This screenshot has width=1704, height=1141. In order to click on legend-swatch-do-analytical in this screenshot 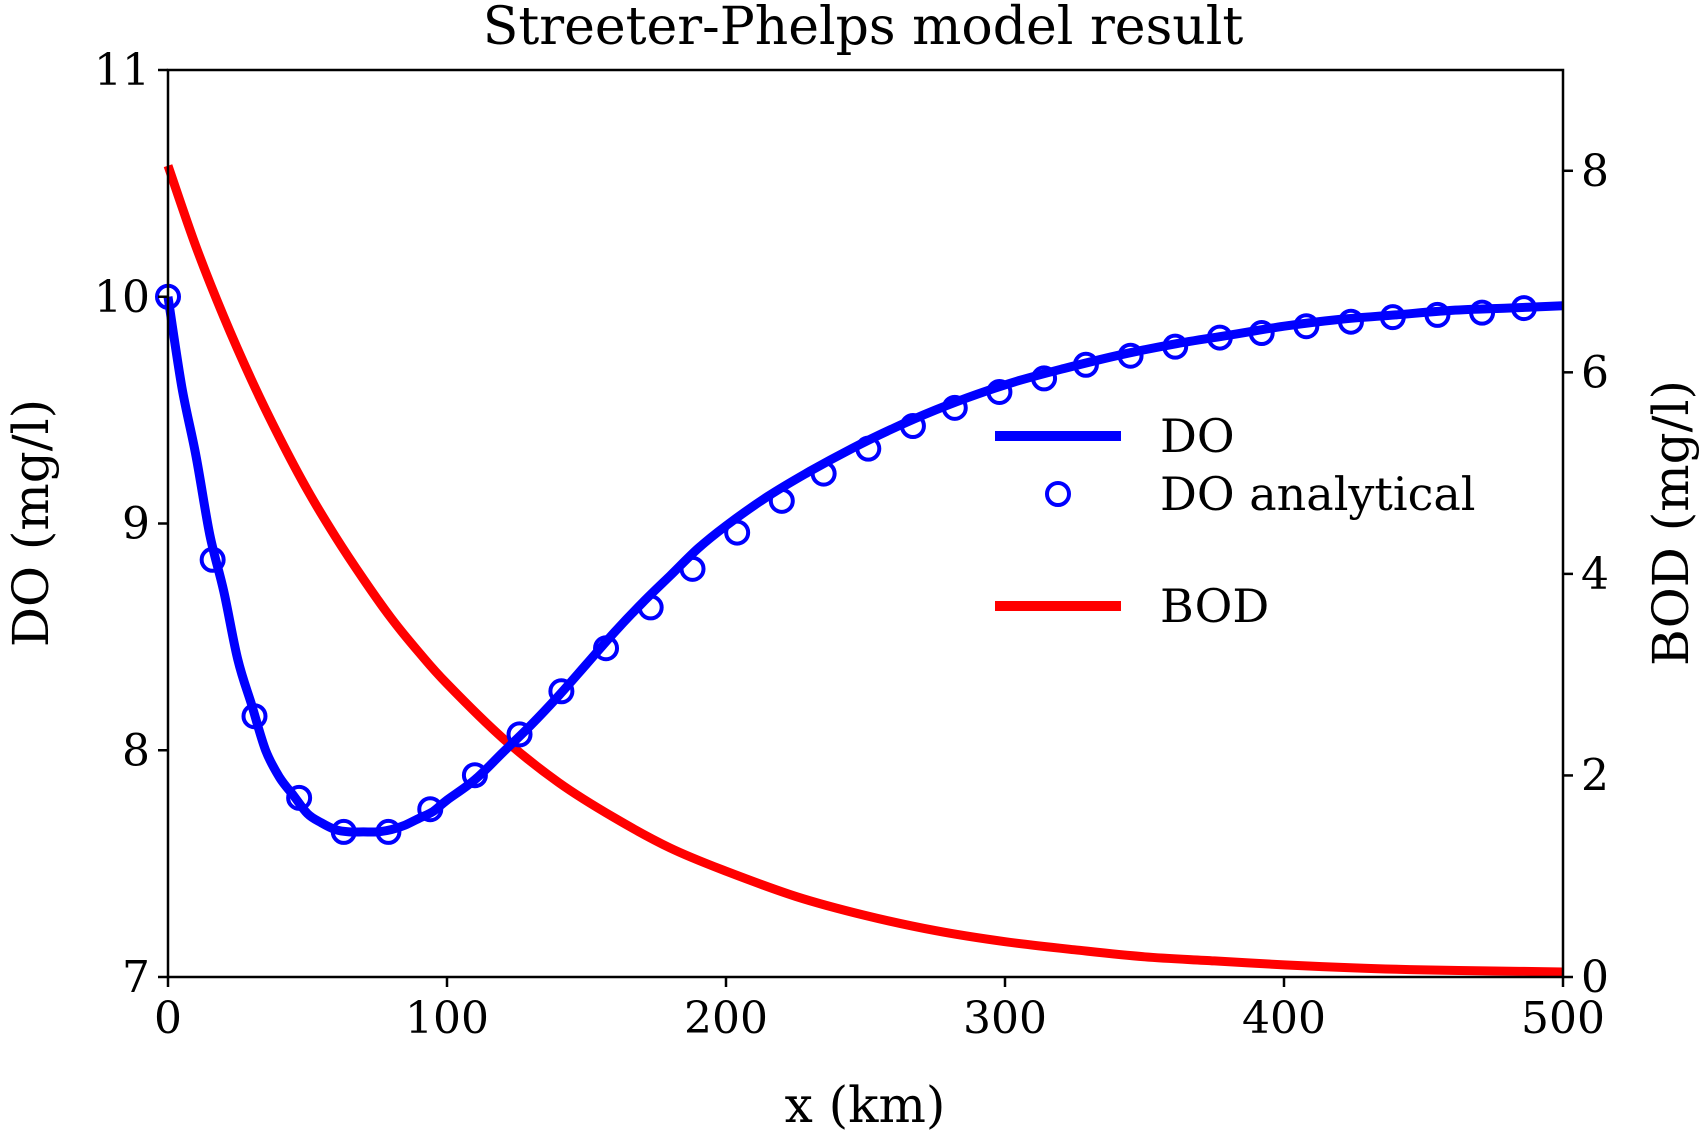, I will do `click(1058, 494)`.